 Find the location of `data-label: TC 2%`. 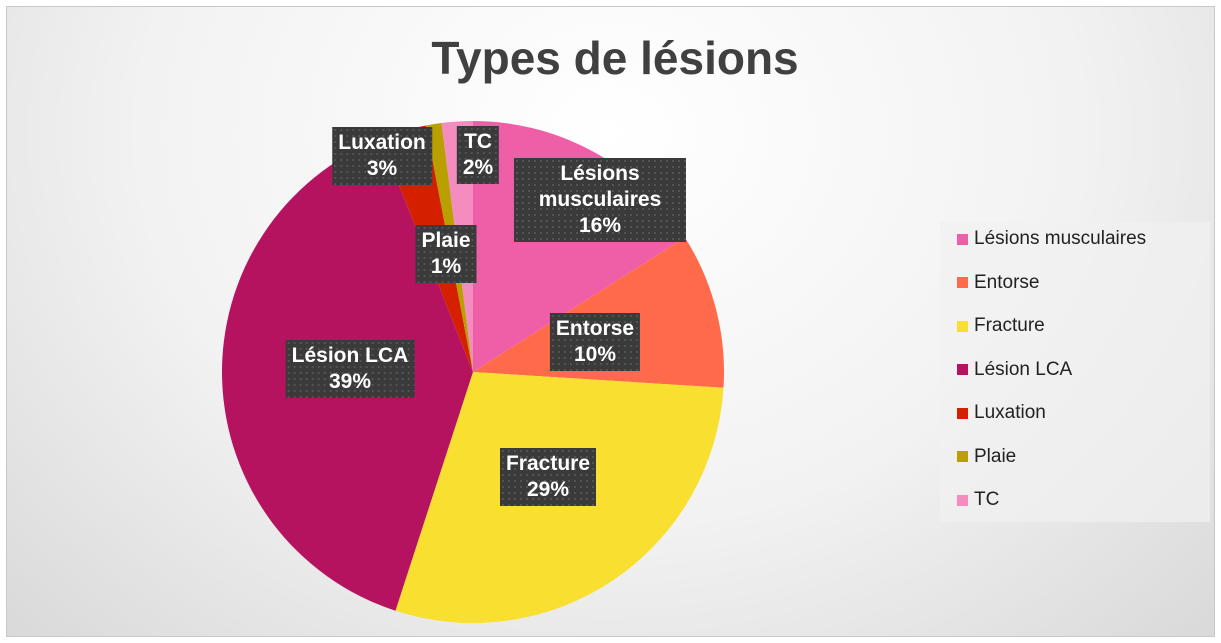

data-label: TC 2% is located at coordinates (478, 155).